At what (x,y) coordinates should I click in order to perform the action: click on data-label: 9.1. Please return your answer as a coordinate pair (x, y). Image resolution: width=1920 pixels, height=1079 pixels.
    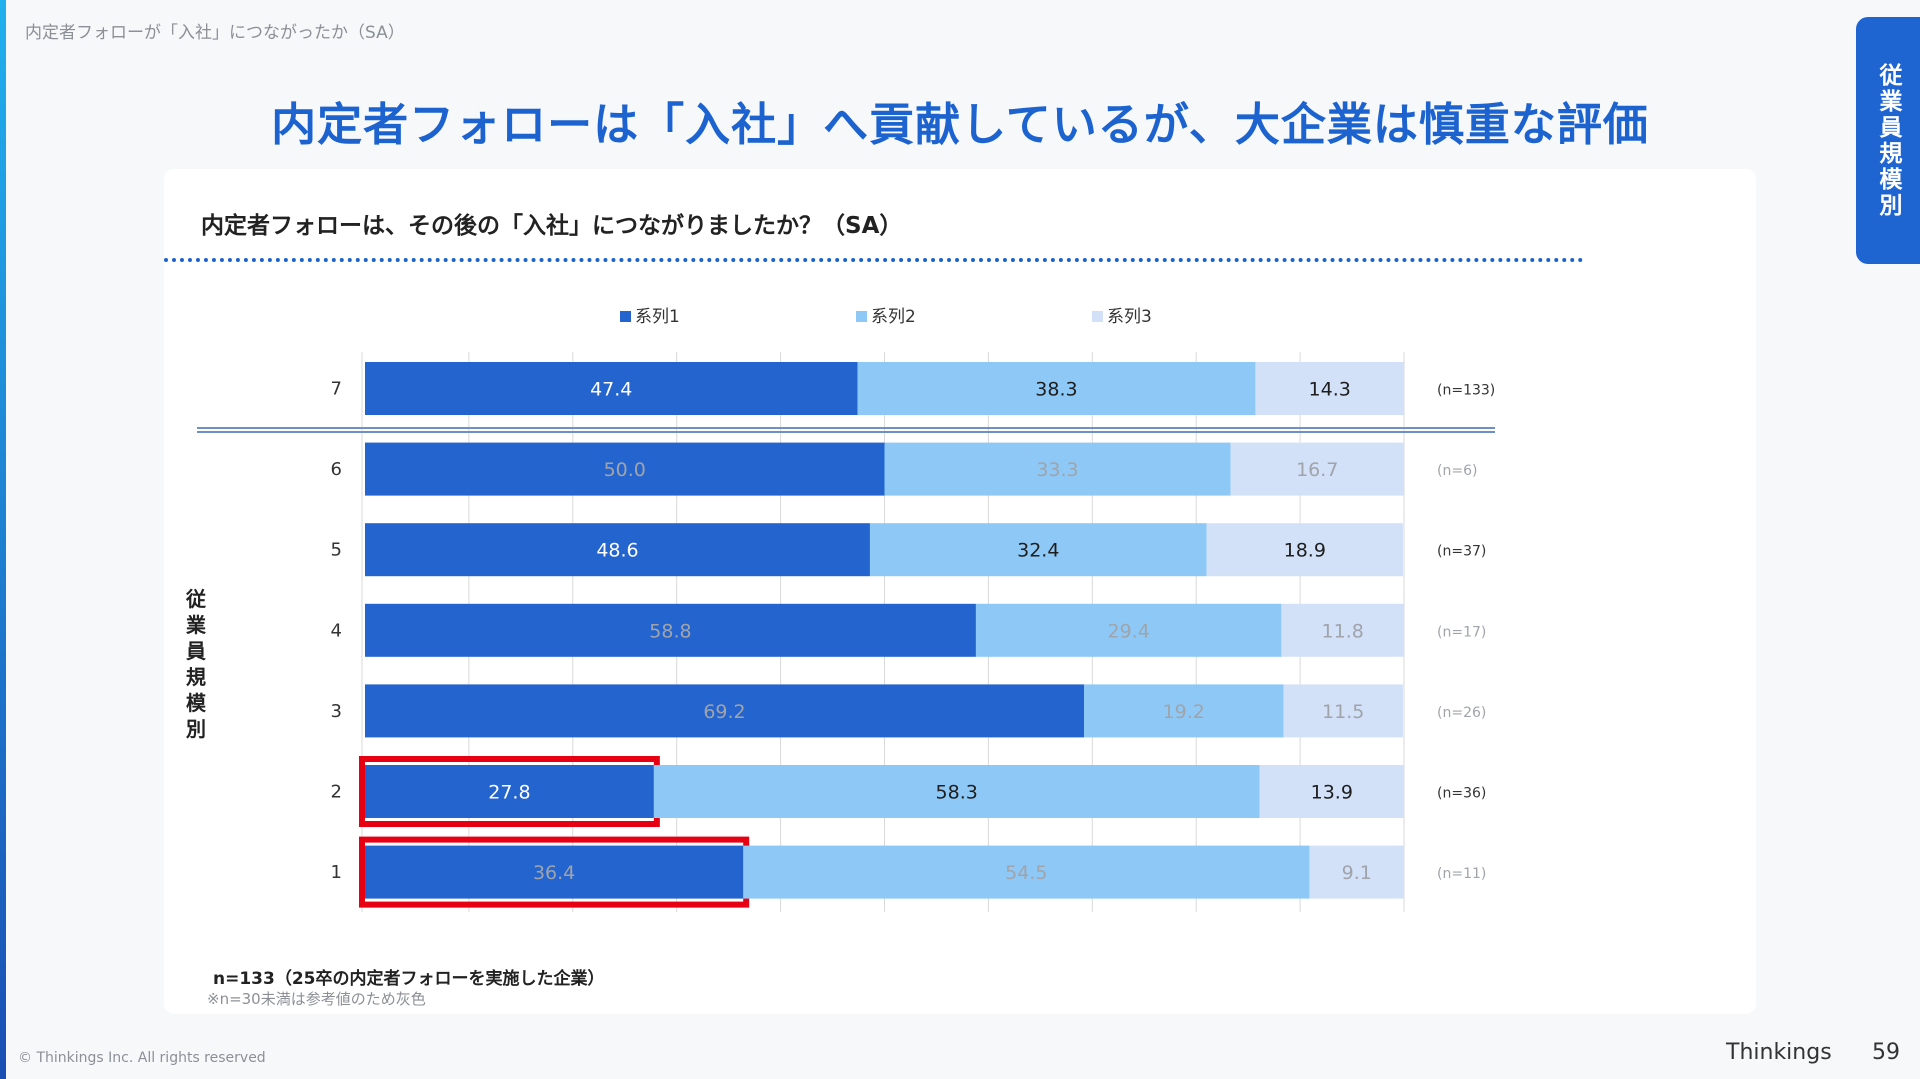
    Looking at the image, I should click on (1357, 873).